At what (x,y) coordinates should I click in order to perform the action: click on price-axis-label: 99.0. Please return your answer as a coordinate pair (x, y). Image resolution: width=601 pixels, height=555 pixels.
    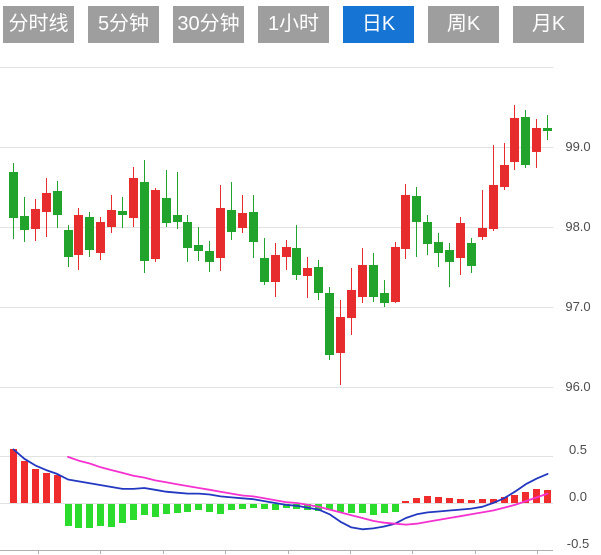
    Looking at the image, I should click on (578, 146).